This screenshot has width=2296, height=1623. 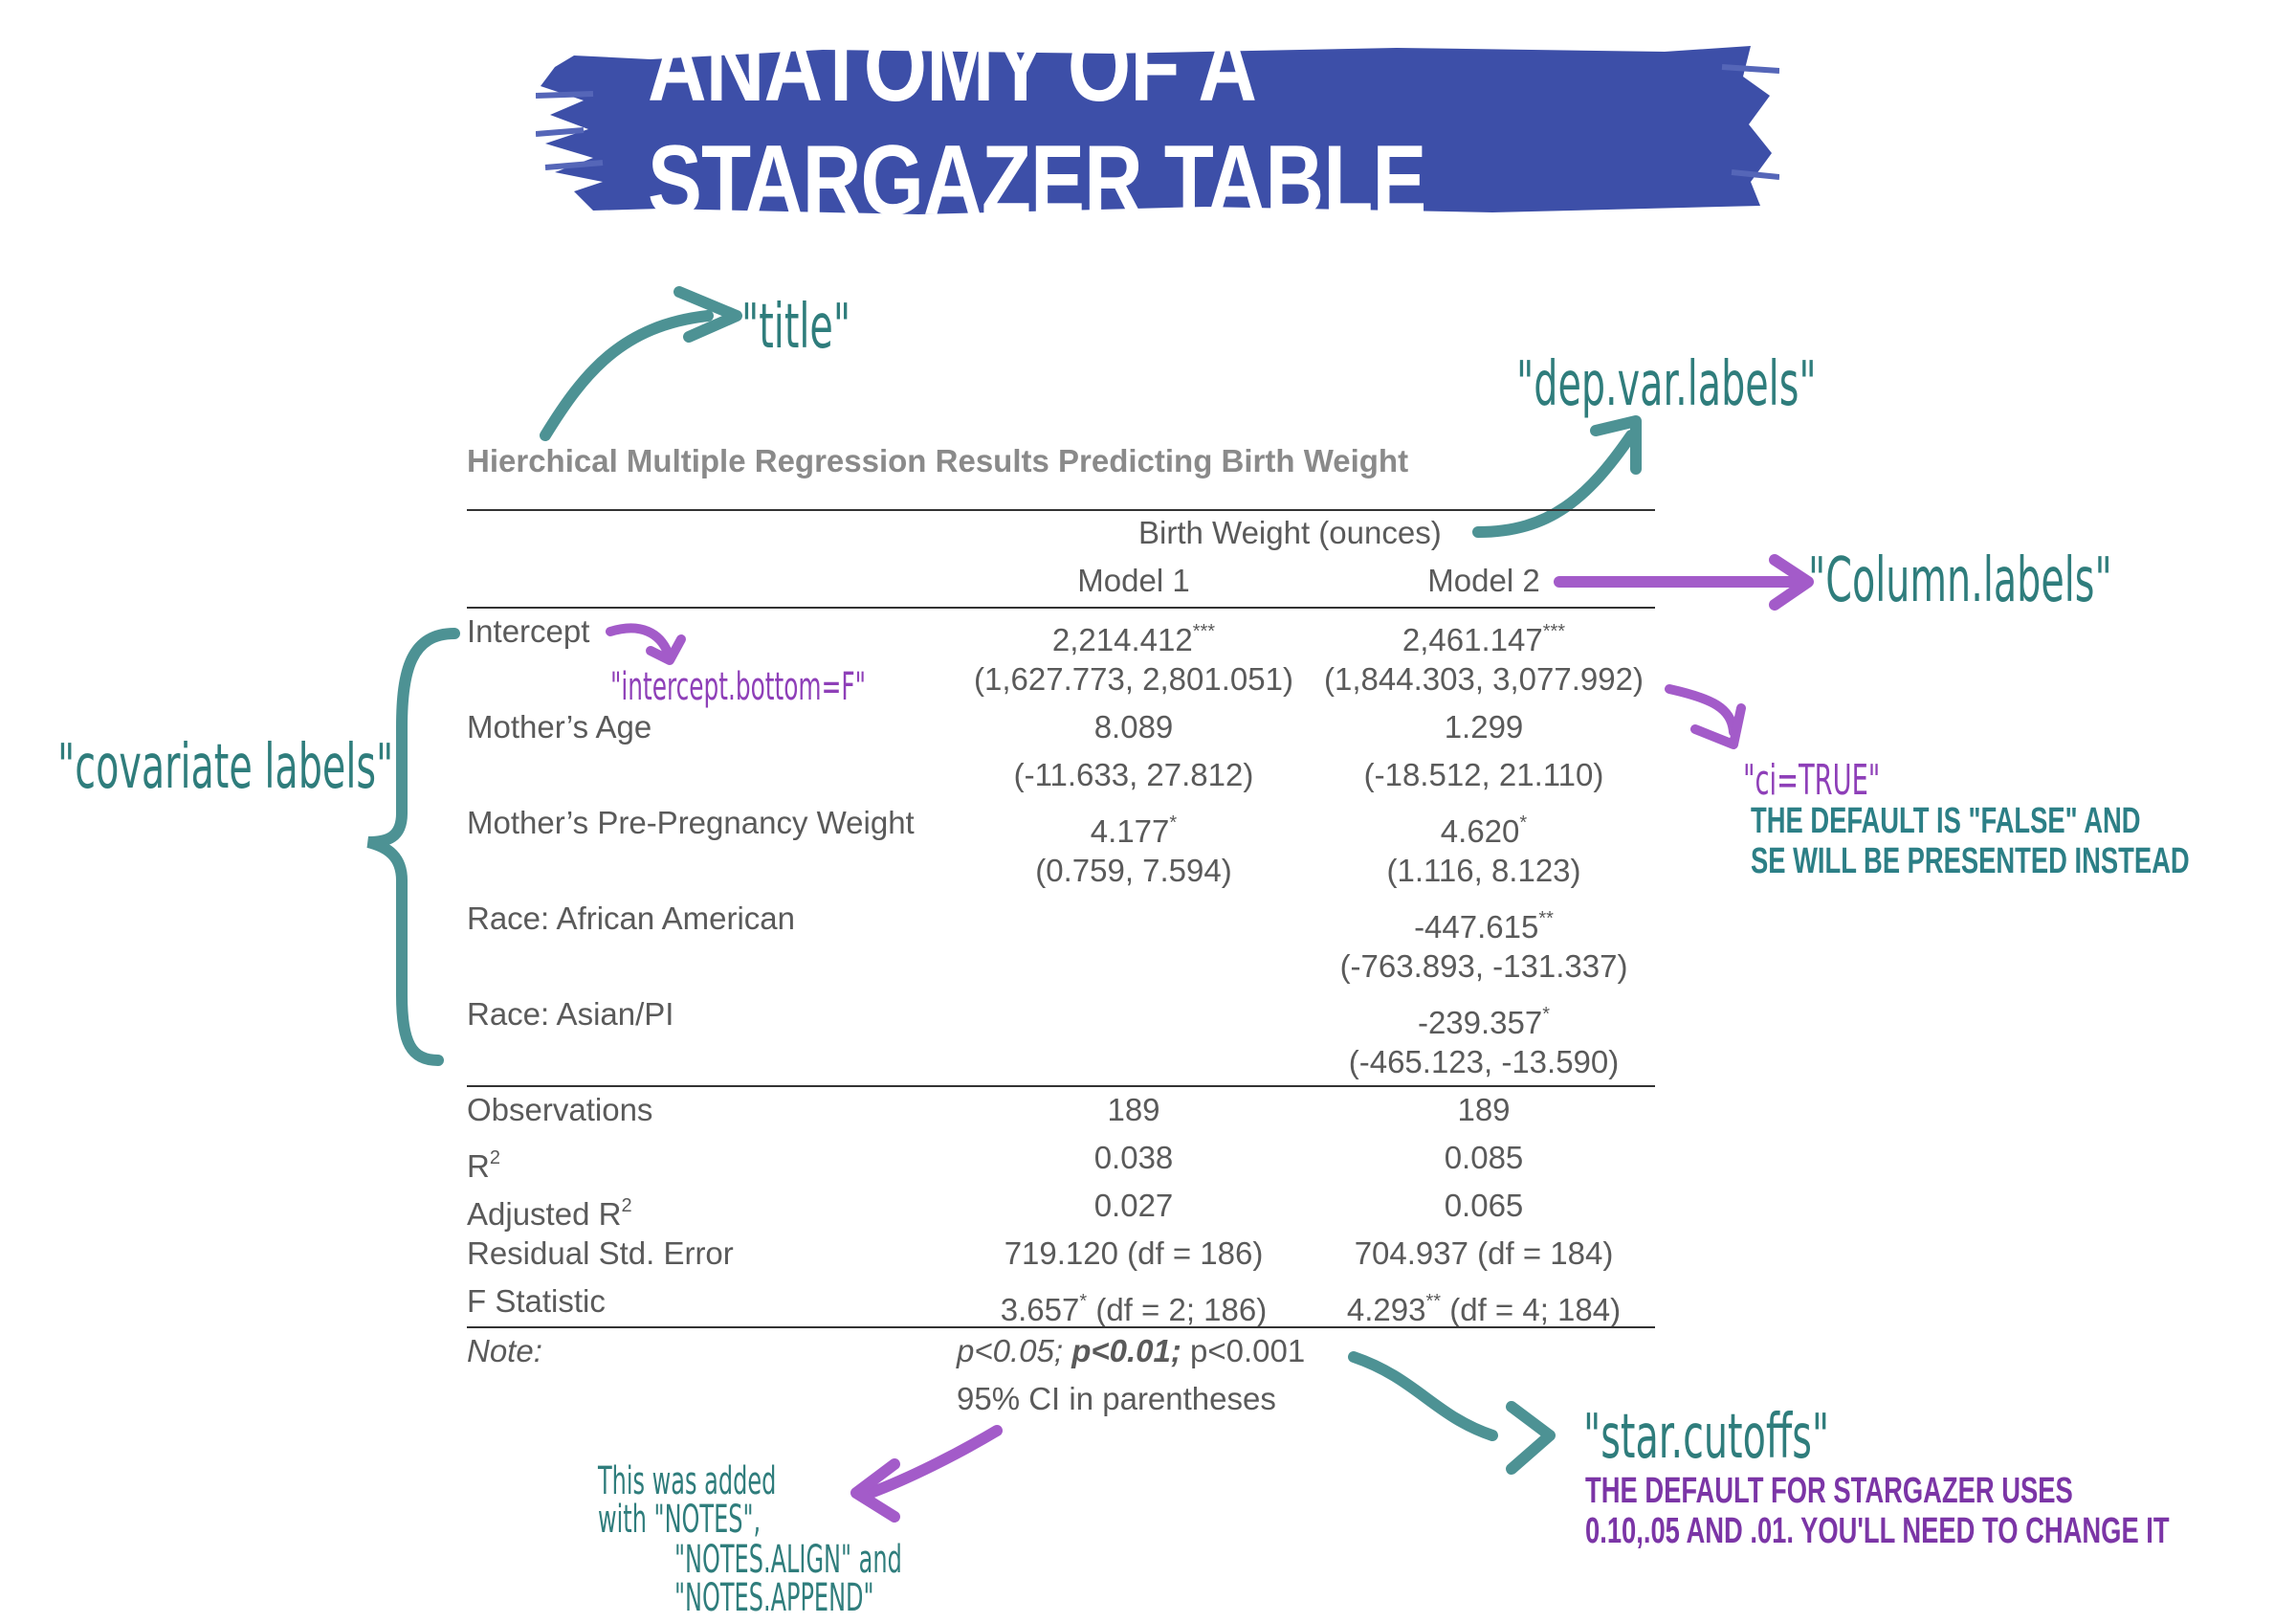 I want to click on star-note-line-1: THE DEFAULT FOR STARGAZER USES, so click(x=1829, y=1491).